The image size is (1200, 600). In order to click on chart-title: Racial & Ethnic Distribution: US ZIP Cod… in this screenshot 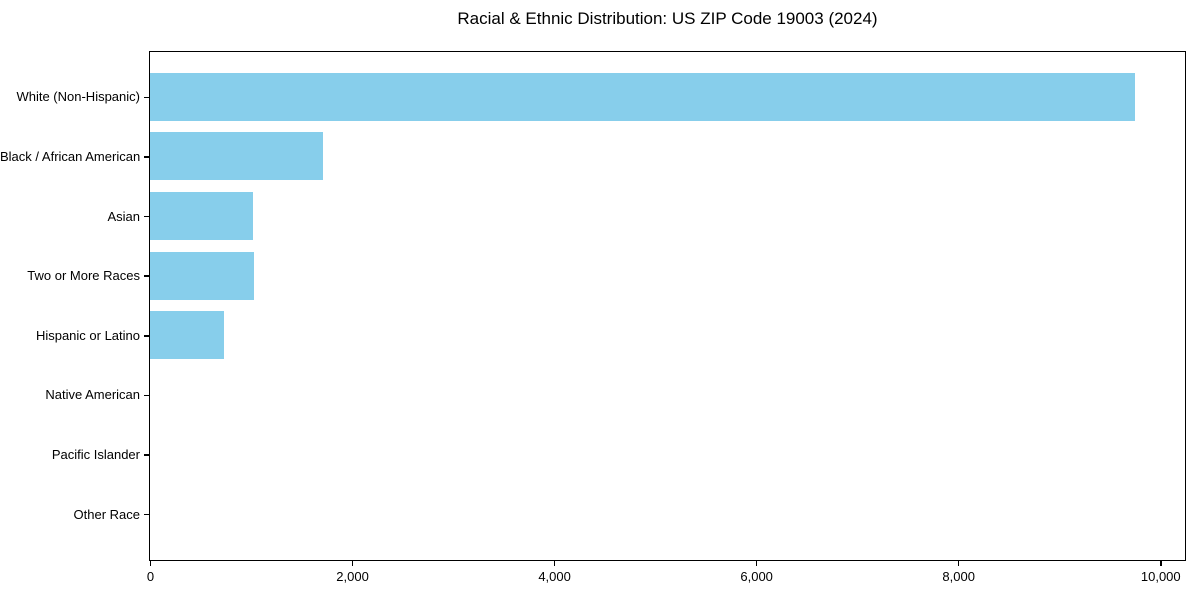, I will do `click(667, 18)`.